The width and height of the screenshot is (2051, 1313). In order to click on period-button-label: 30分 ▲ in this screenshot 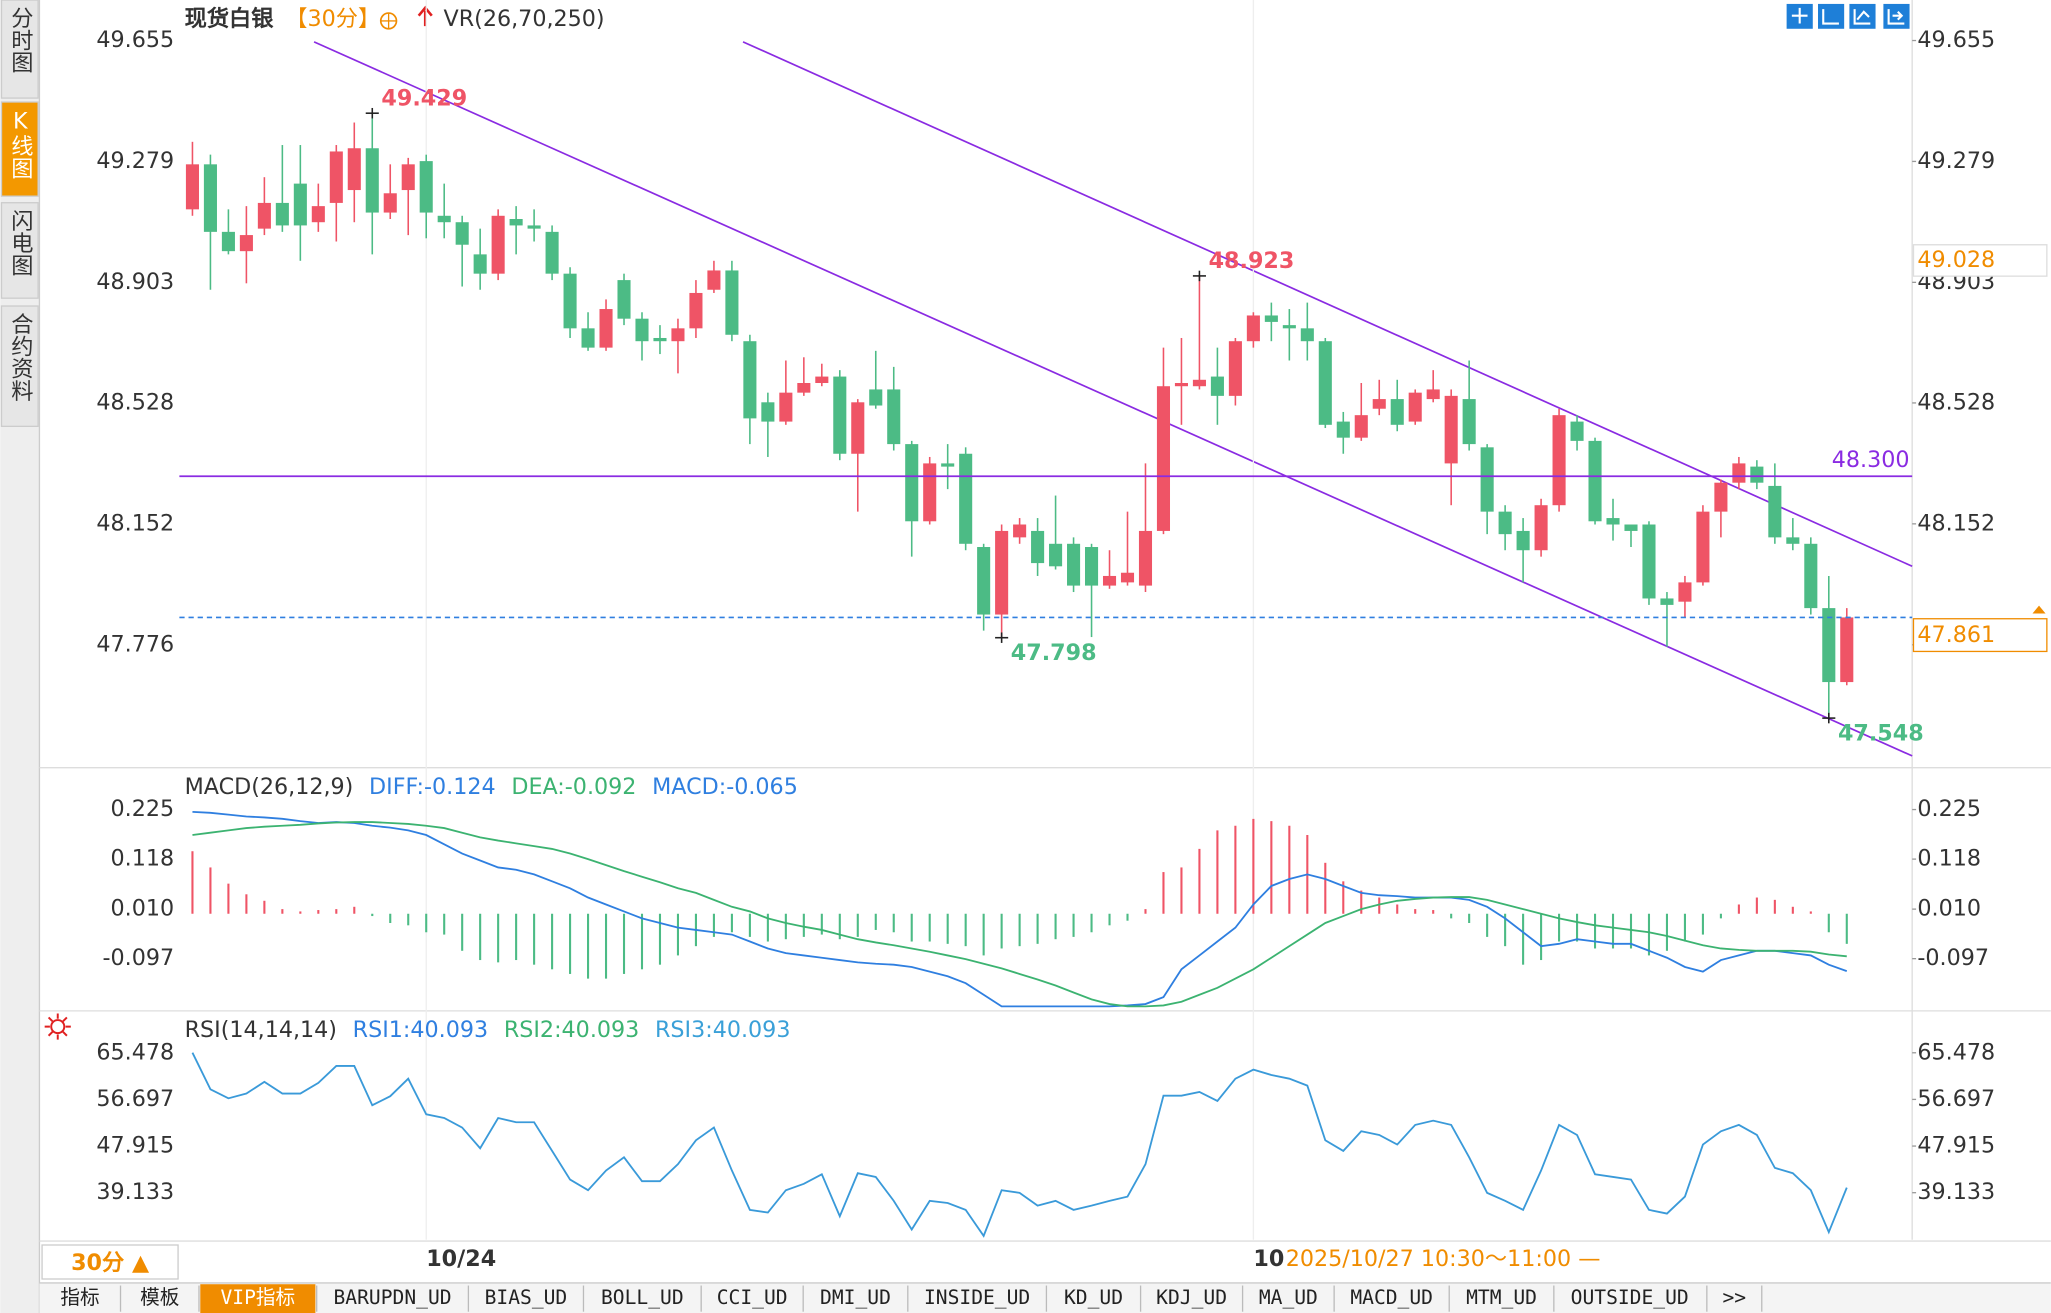, I will do `click(110, 1263)`.